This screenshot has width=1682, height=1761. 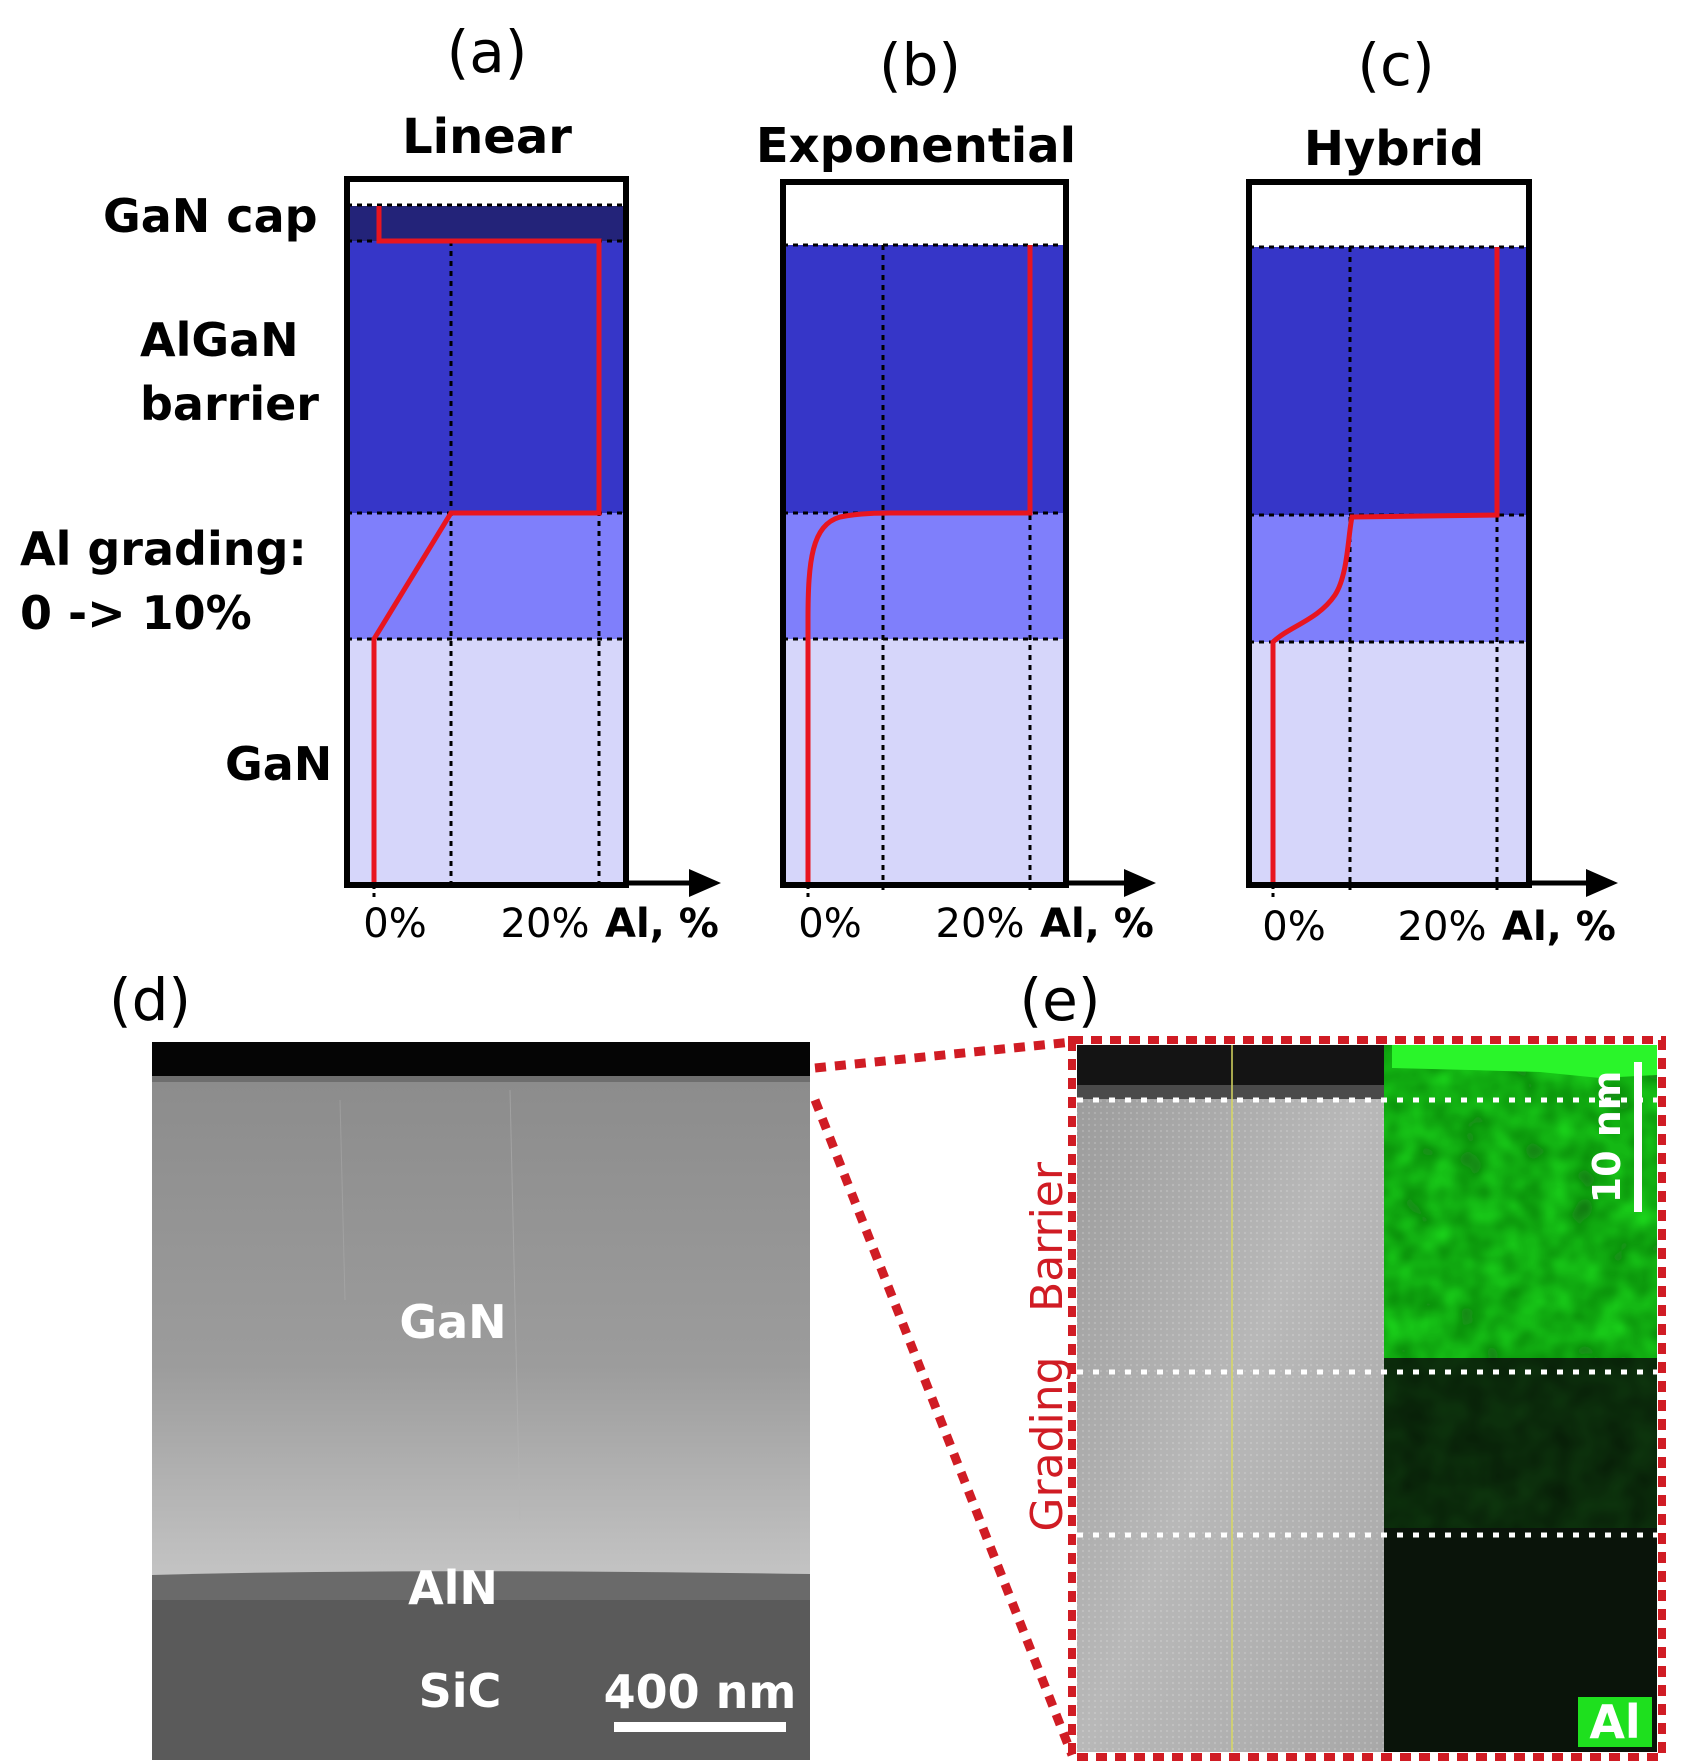 I want to click on sem-label-gan: GaN, so click(x=452, y=1322).